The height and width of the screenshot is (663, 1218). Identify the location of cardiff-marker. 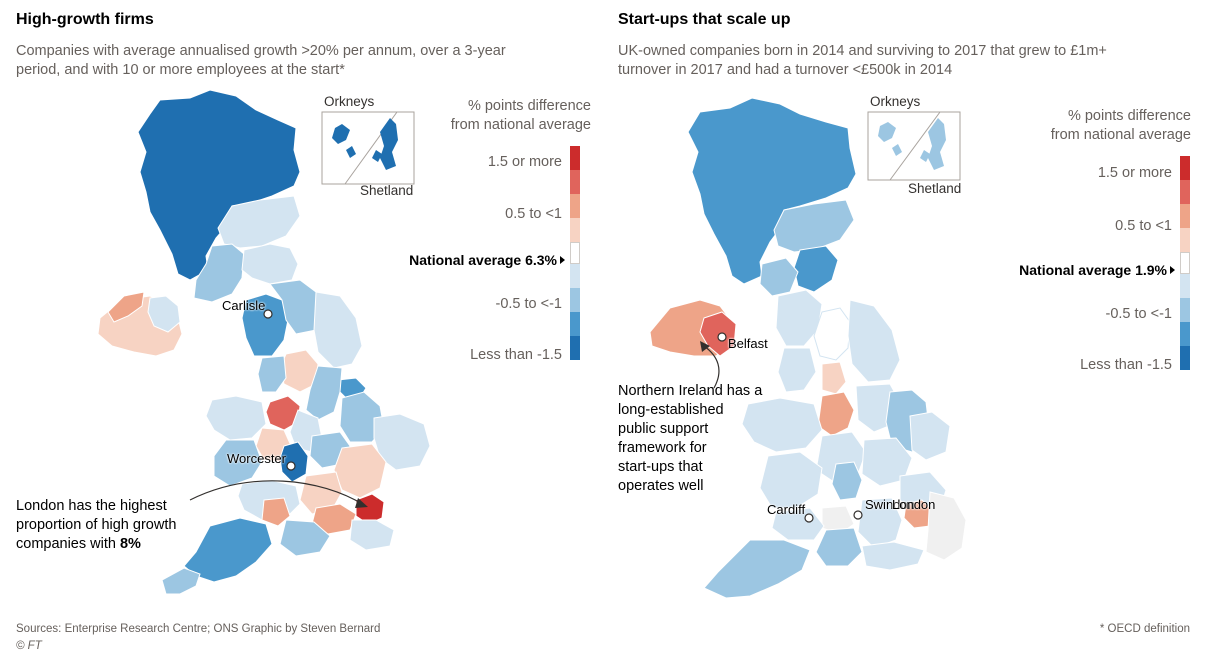
(809, 518).